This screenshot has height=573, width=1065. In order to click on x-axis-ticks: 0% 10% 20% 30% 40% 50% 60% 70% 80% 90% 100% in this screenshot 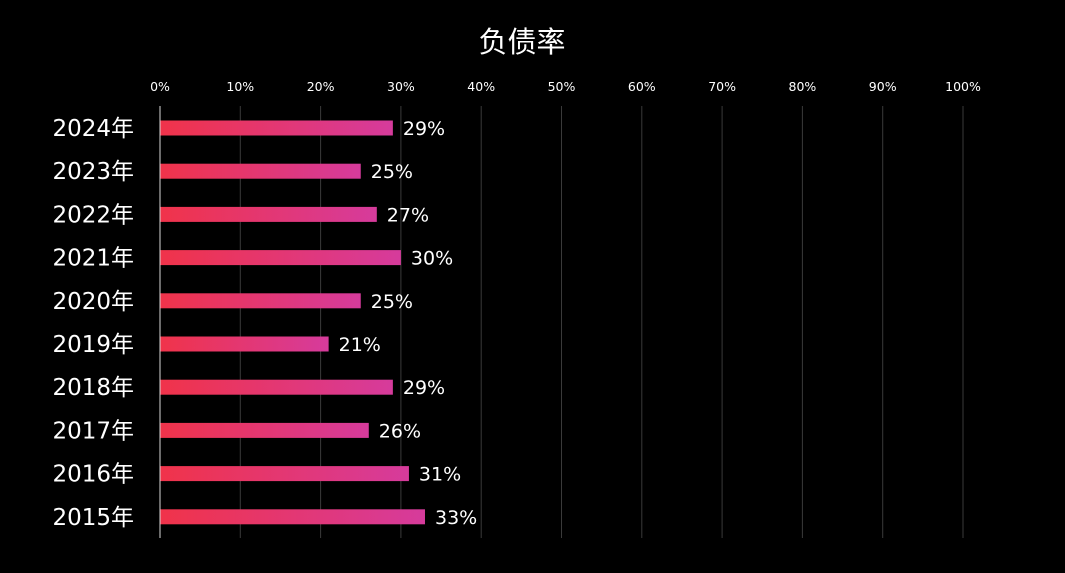, I will do `click(565, 86)`.